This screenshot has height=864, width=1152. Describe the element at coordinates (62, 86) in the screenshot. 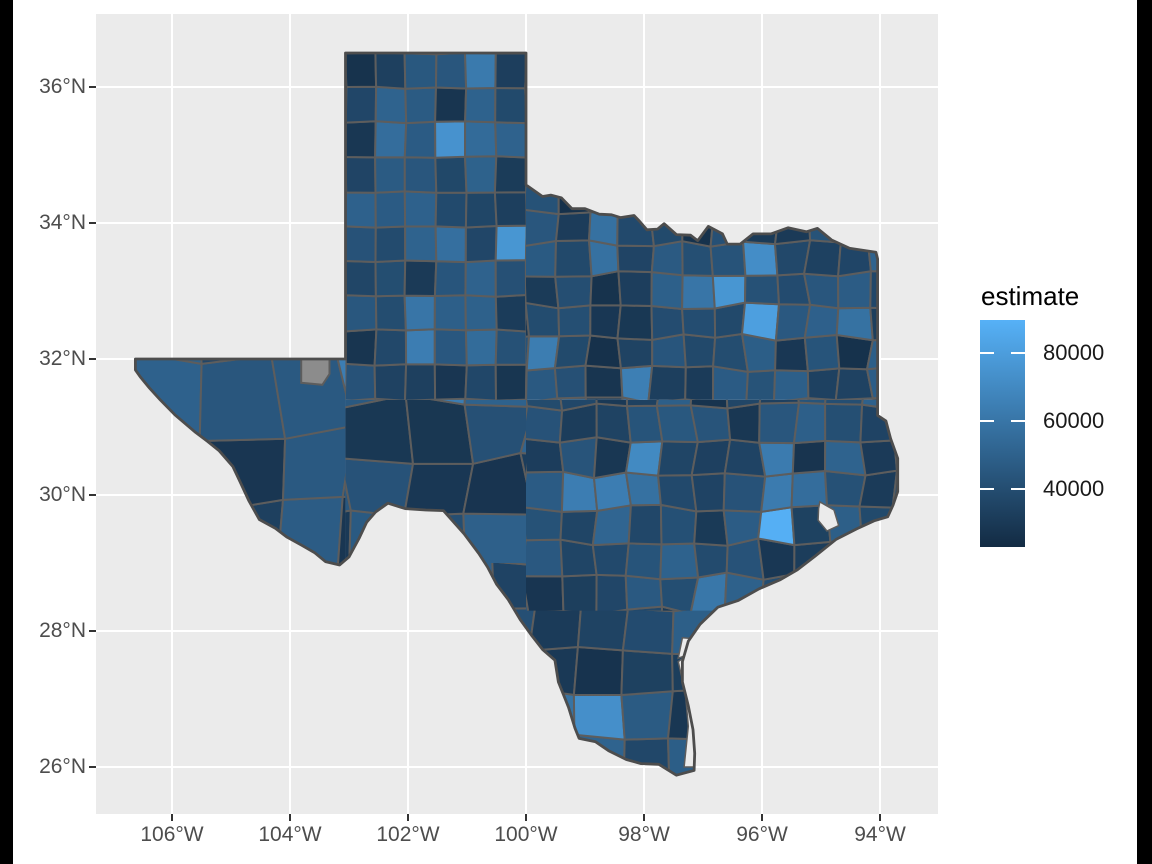

I see `y-axis-label: 36°N` at that location.